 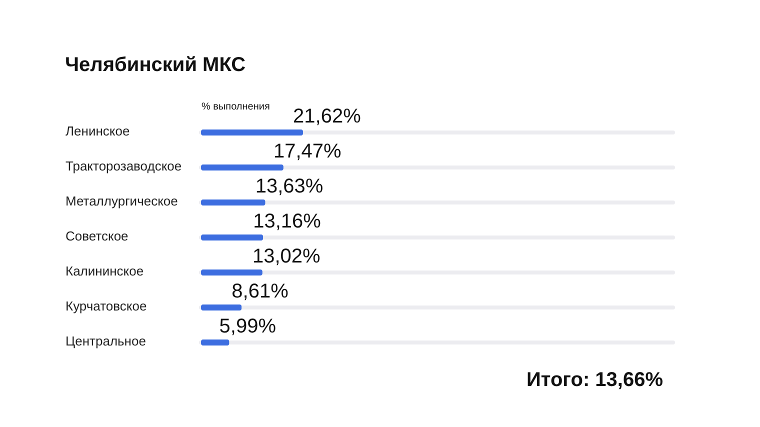 What do you see at coordinates (155, 65) in the screenshot?
I see `chart-title: Челябинский МКС` at bounding box center [155, 65].